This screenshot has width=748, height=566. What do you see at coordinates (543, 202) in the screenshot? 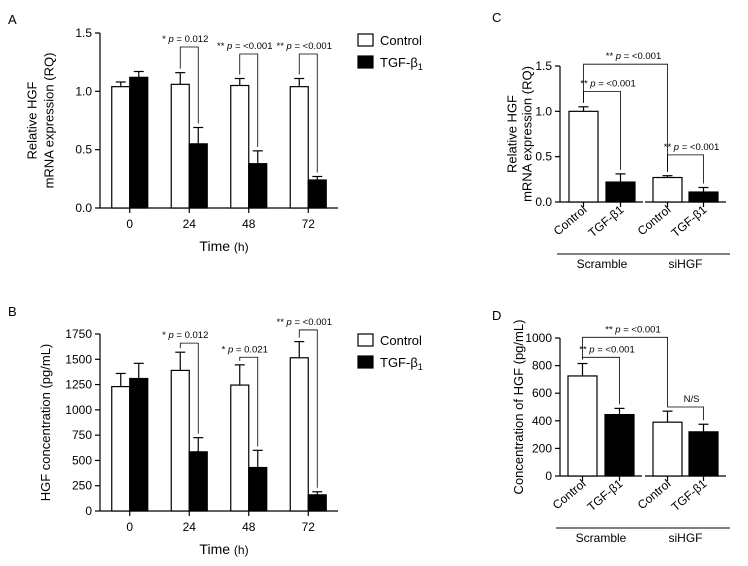
I see `panel-c-ytick-label-0: 0.0` at bounding box center [543, 202].